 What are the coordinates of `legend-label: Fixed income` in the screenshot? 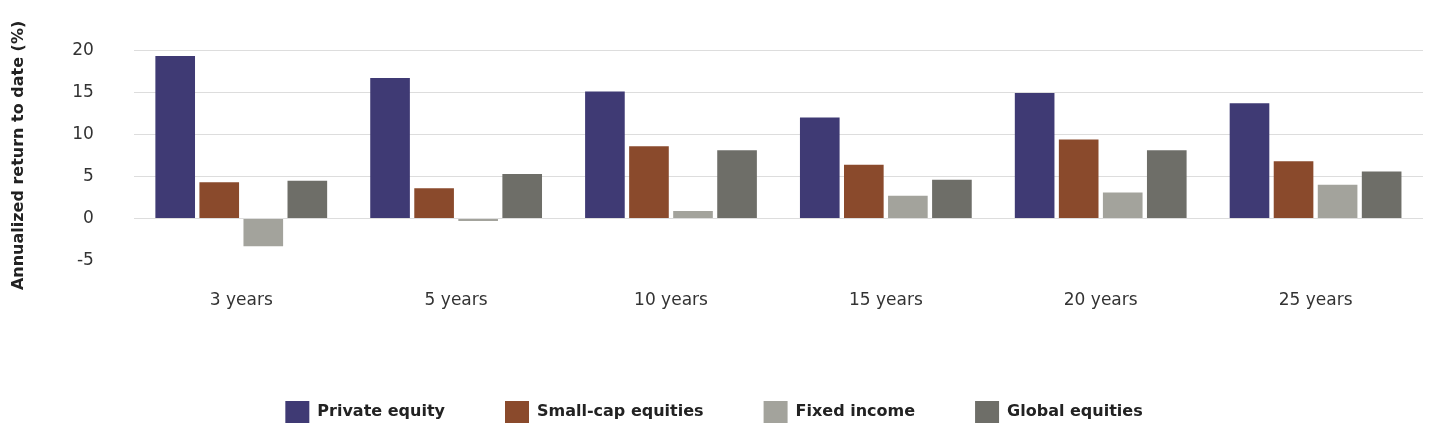 It's located at (855, 411).